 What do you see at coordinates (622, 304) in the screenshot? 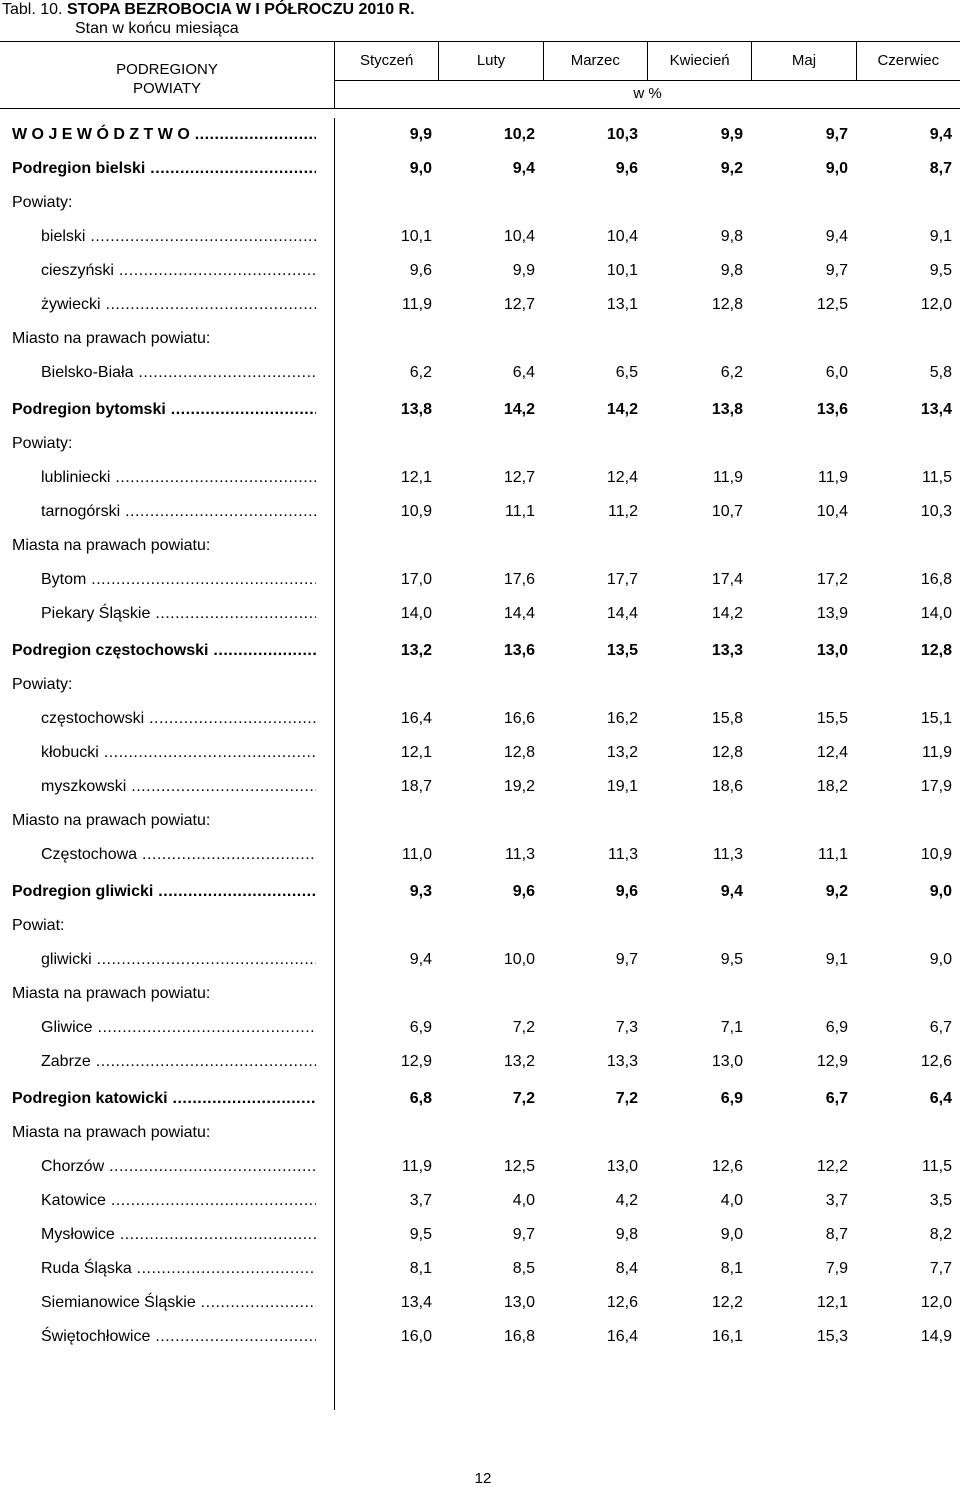
I see `value-cell: 13,1` at bounding box center [622, 304].